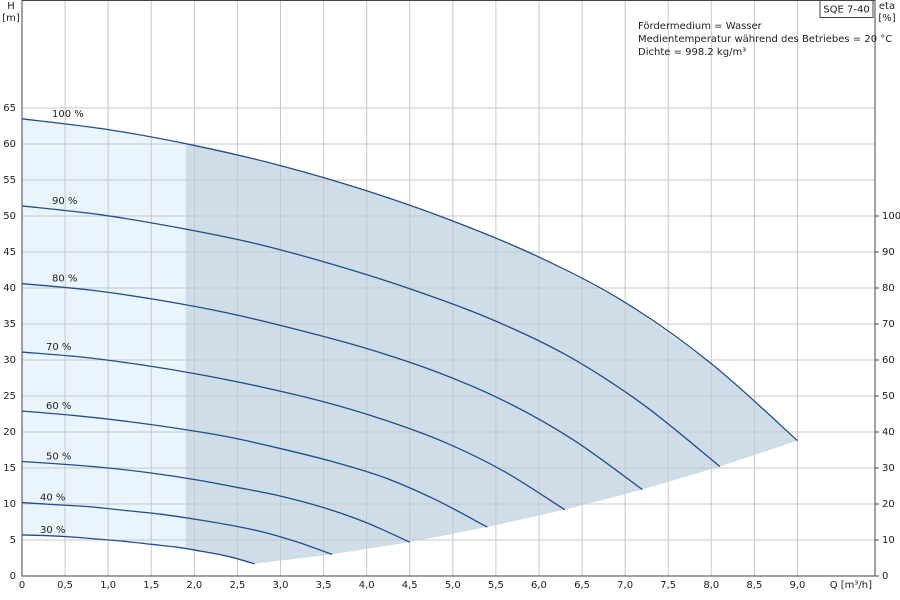 The image size is (900, 600). What do you see at coordinates (888, 468) in the screenshot?
I see `y2-tick-label: 30` at bounding box center [888, 468].